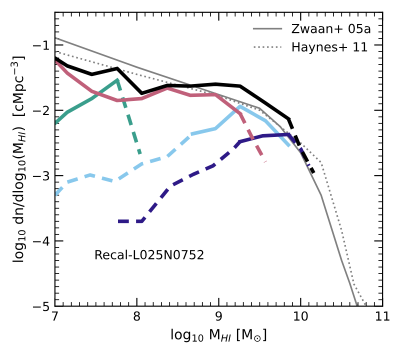 The width and height of the screenshot is (407, 352). Describe the element at coordinates (330, 48) in the screenshot. I see `legend-label: Haynes+ 11` at that location.